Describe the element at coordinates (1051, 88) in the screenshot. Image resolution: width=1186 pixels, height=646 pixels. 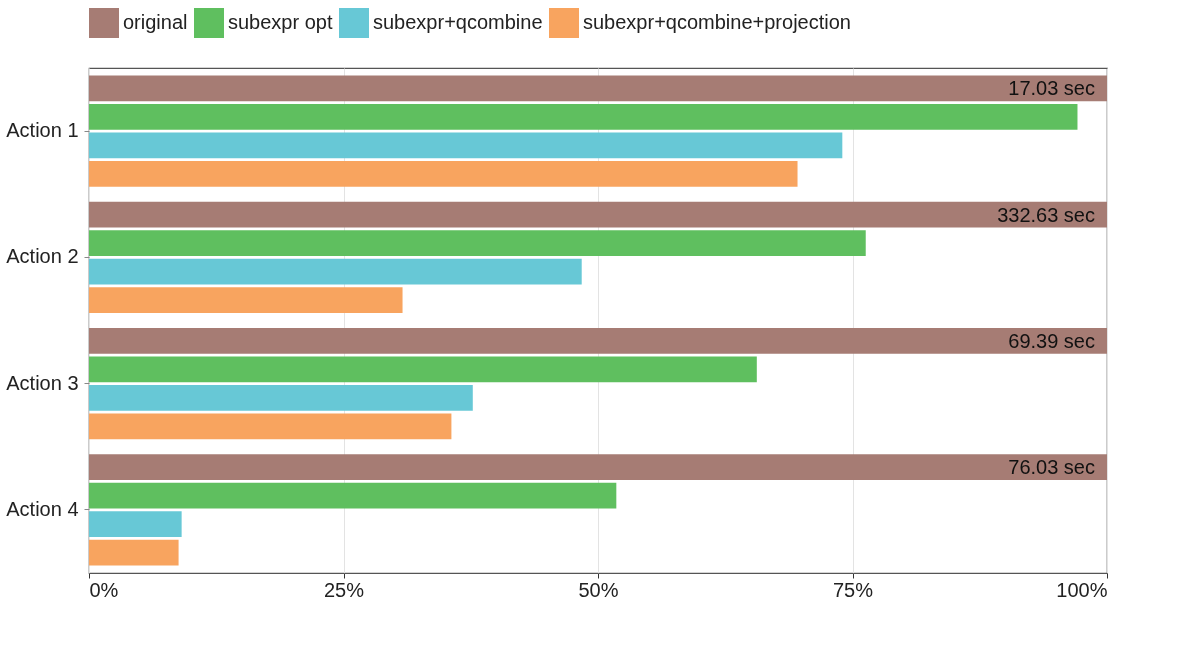
I see `annotation: 17.03 sec` at that location.